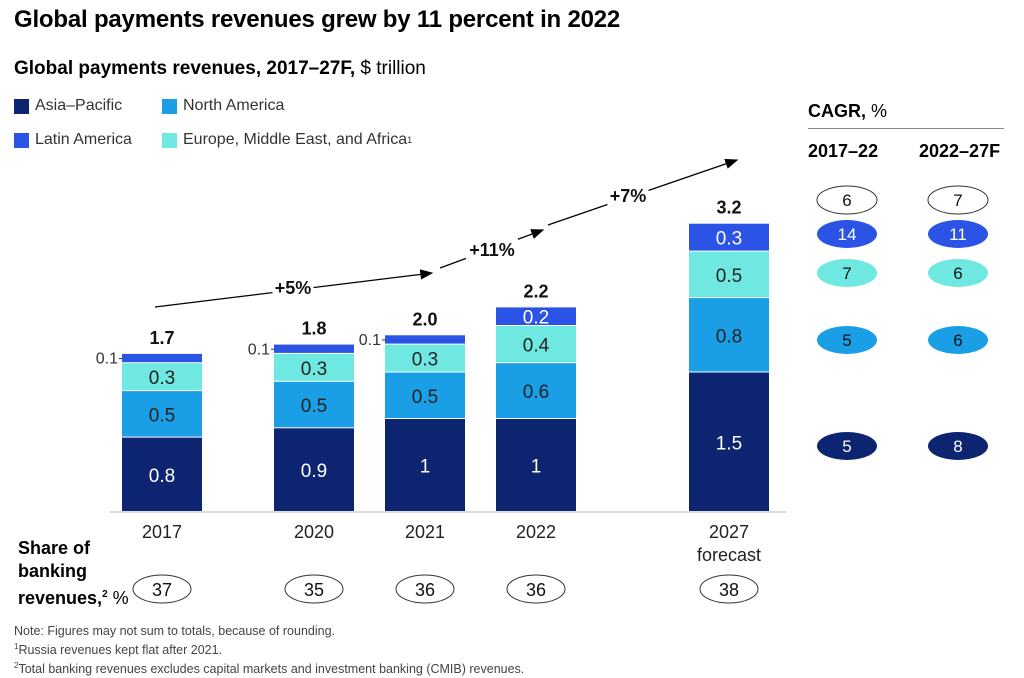 This screenshot has height=678, width=1024. I want to click on bar-segment-north-america-2021, so click(425, 395).